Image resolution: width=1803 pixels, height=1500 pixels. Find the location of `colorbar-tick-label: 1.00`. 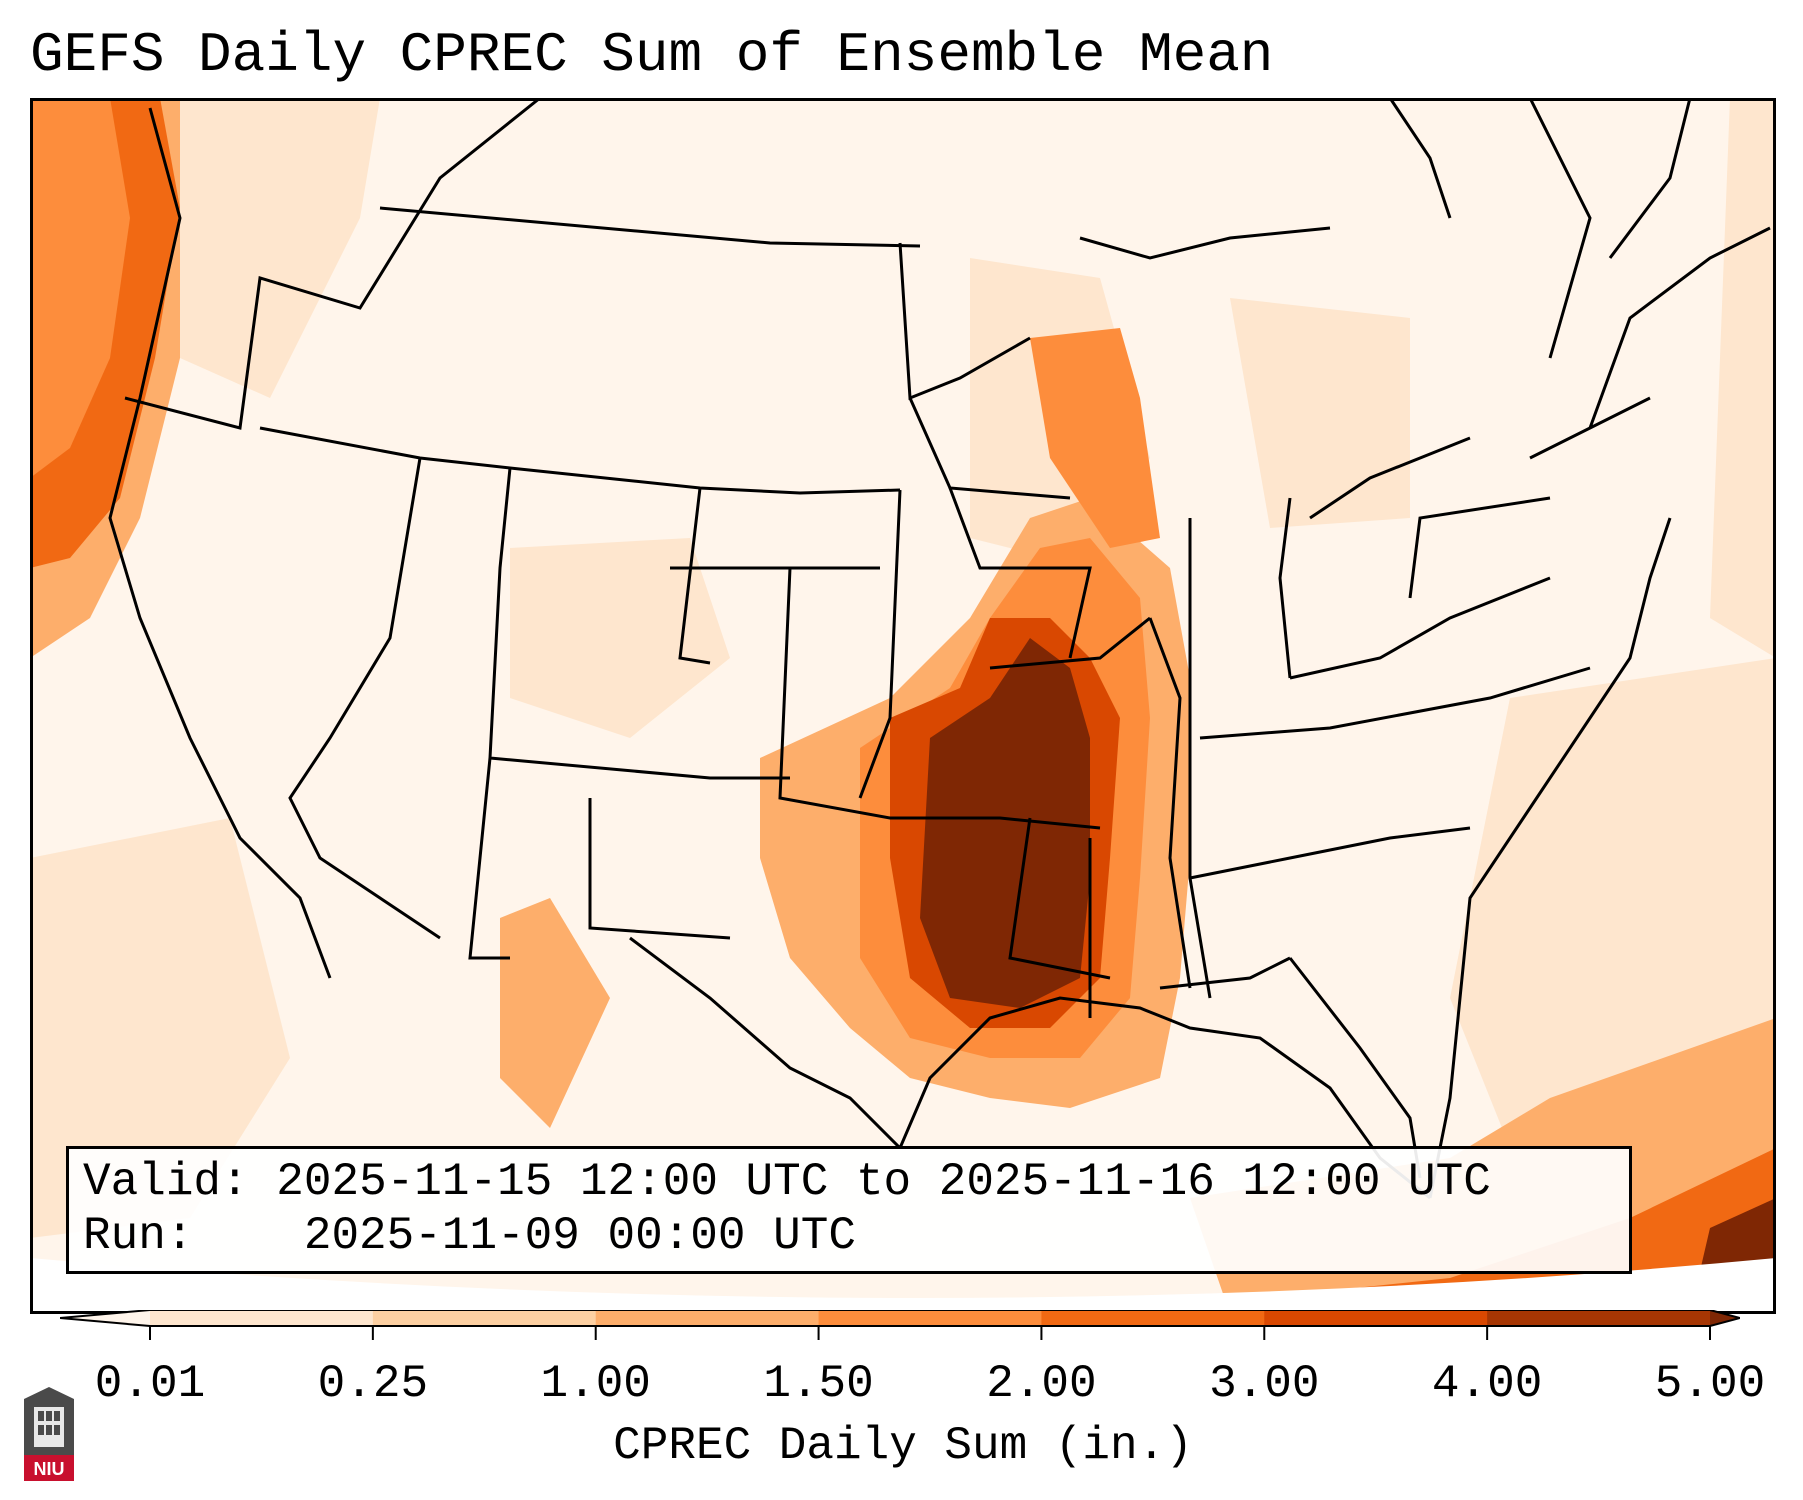

colorbar-tick-label: 1.00 is located at coordinates (595, 1384).